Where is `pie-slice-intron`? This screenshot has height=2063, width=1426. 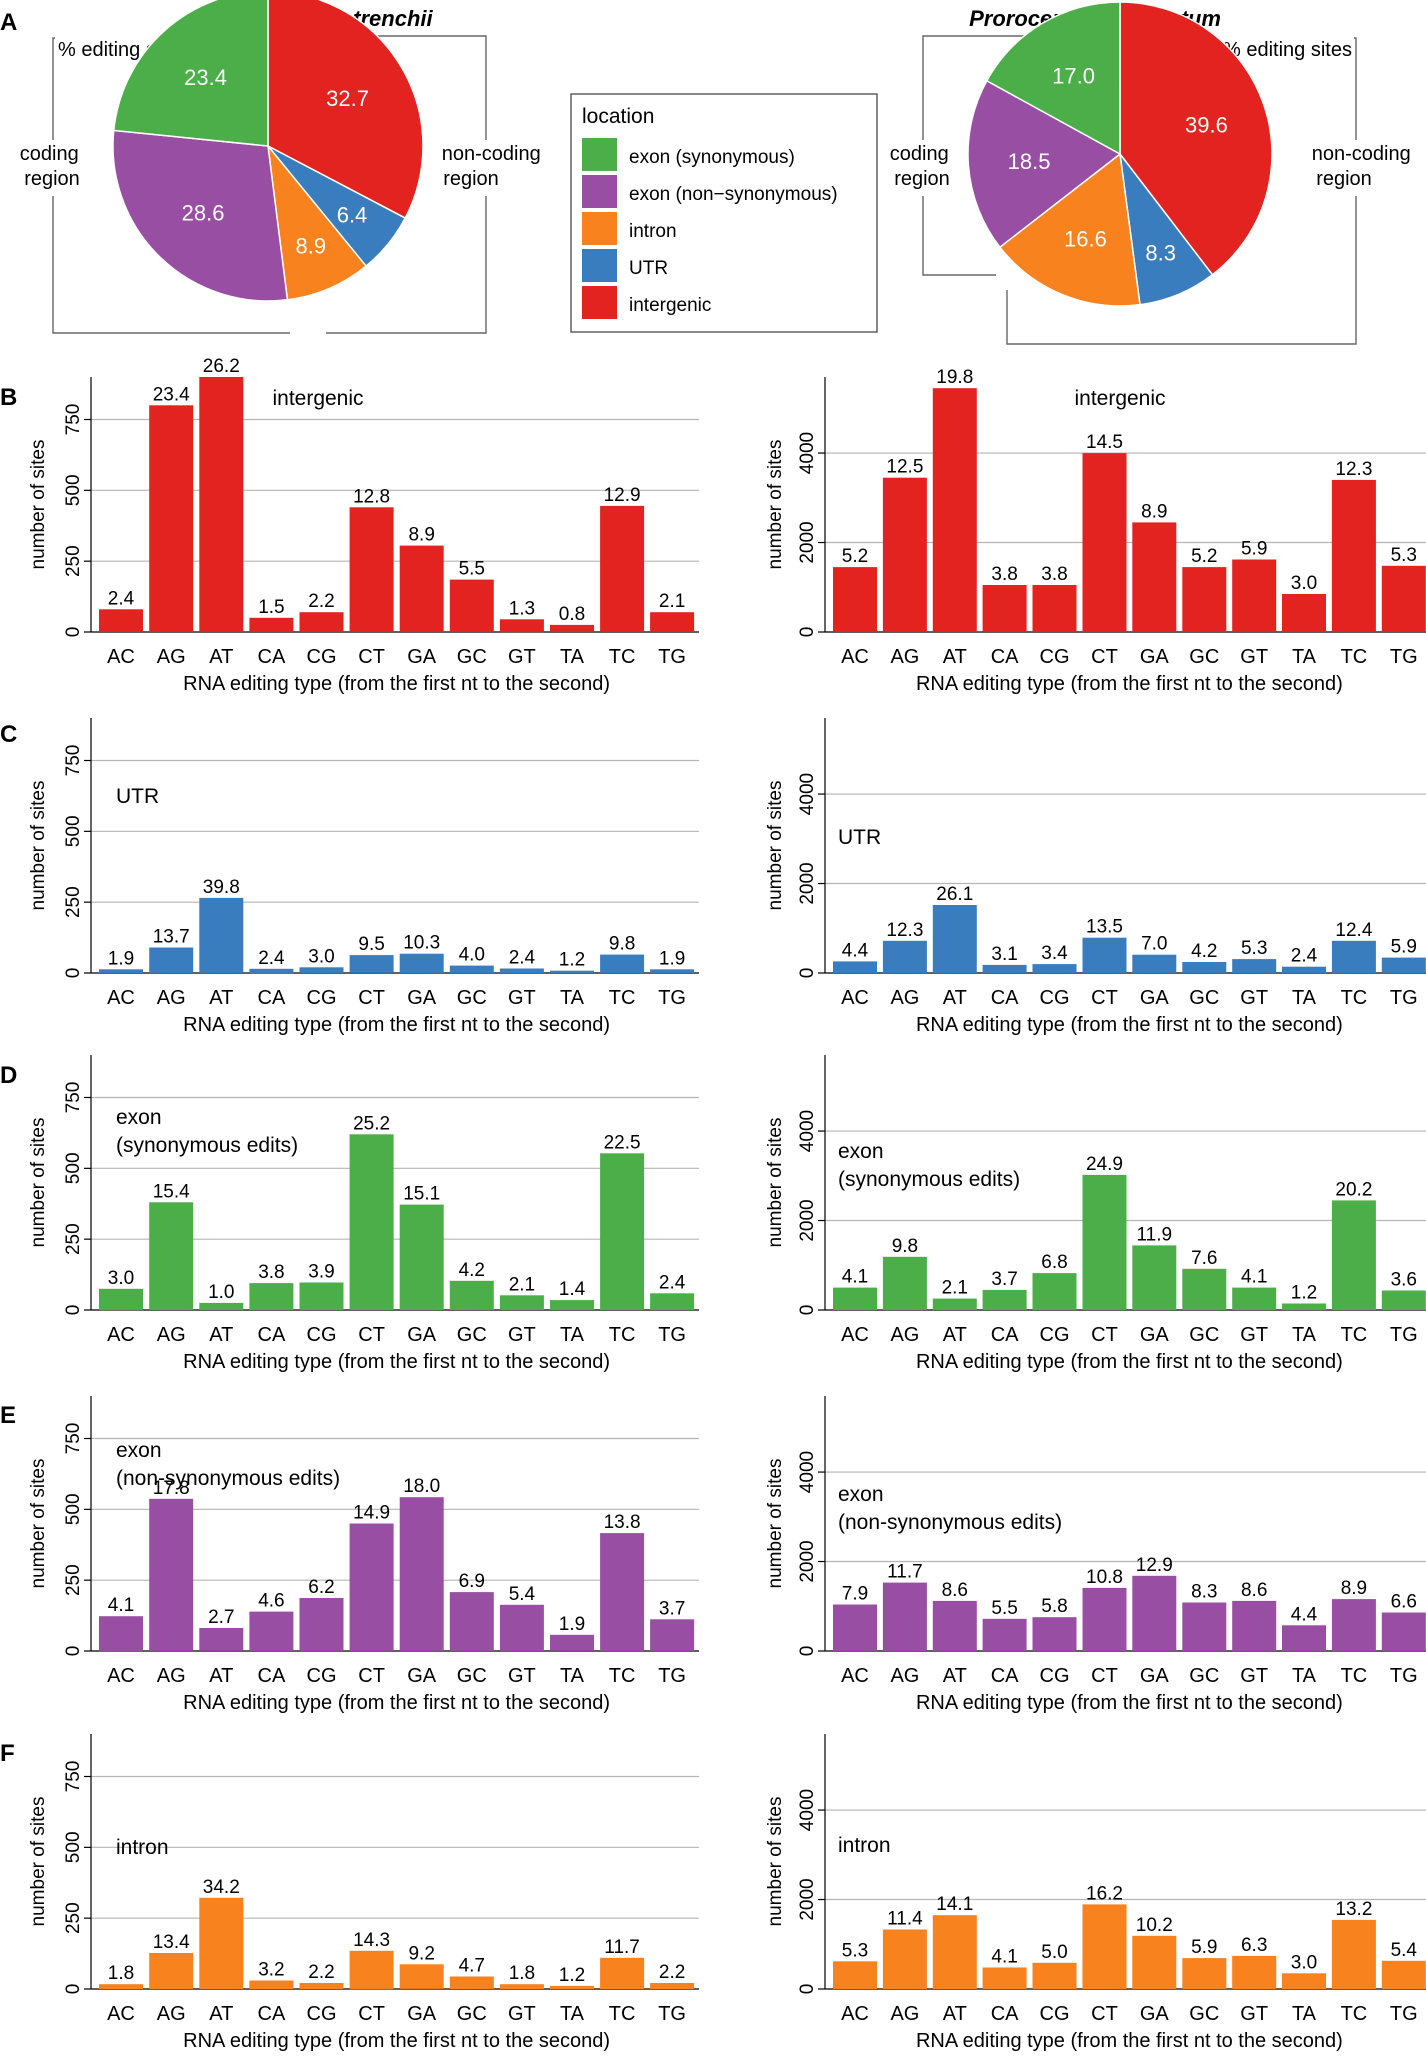
pie-slice-intron is located at coordinates (1069, 229).